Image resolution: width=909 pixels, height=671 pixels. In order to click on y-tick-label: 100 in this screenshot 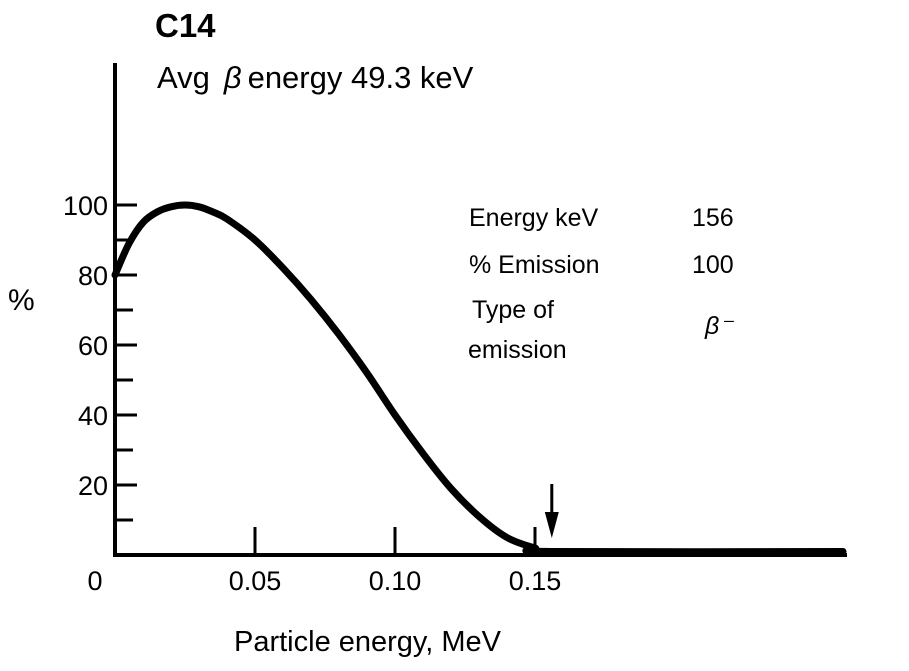, I will do `click(85, 206)`.